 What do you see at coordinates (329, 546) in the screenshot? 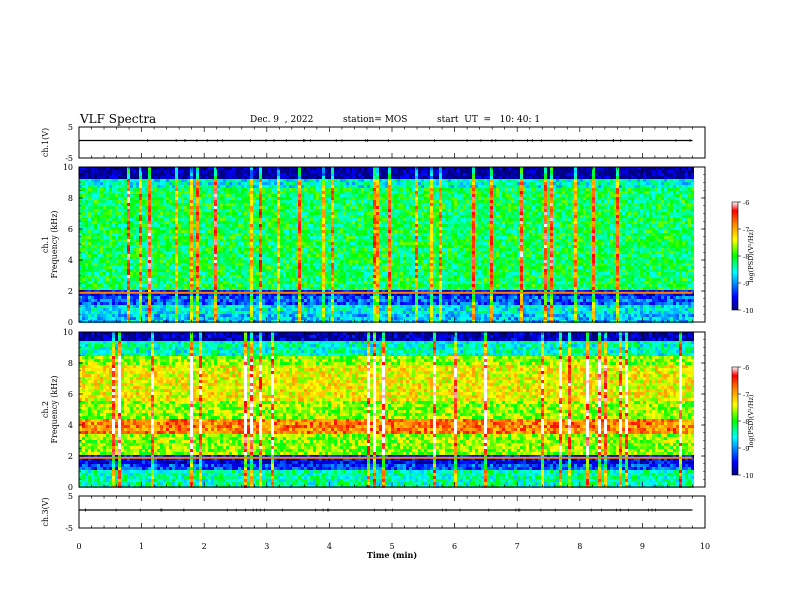
I see `x-tick-label: 4` at bounding box center [329, 546].